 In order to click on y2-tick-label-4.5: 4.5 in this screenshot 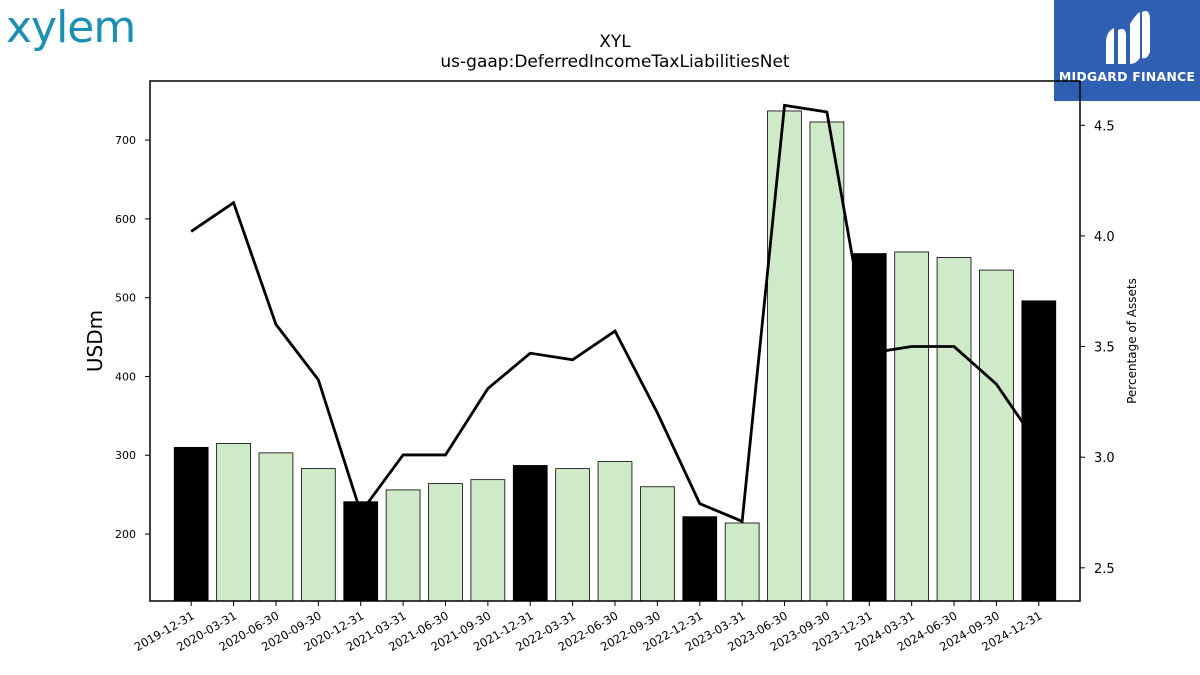, I will do `click(1104, 126)`.